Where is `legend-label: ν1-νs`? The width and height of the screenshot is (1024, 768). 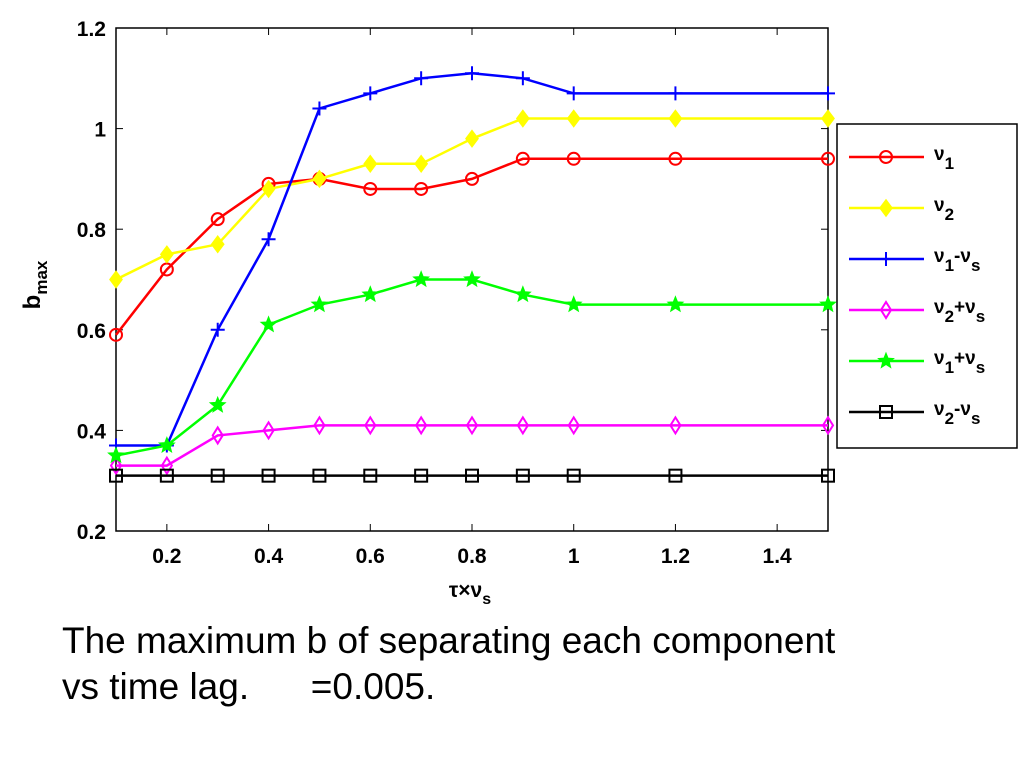 legend-label: ν1-νs is located at coordinates (957, 260).